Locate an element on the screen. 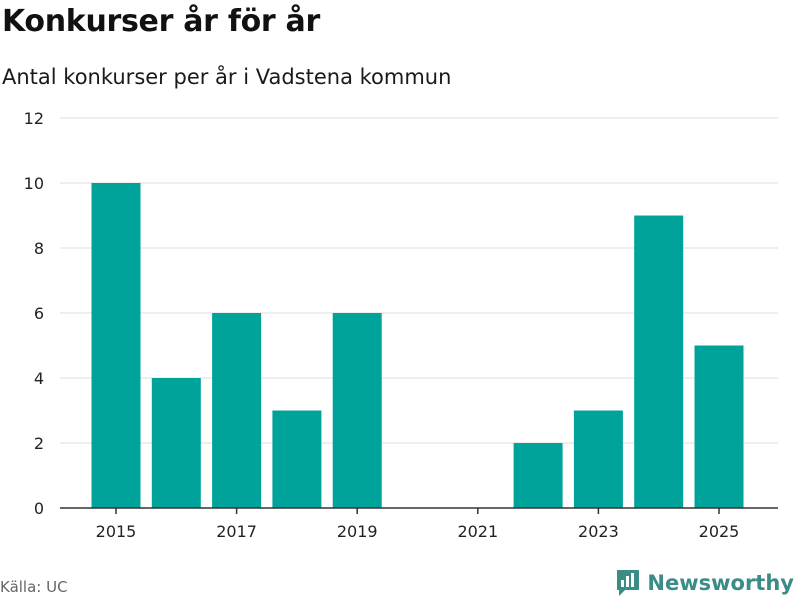  y-tick-label: 8 is located at coordinates (39, 248).